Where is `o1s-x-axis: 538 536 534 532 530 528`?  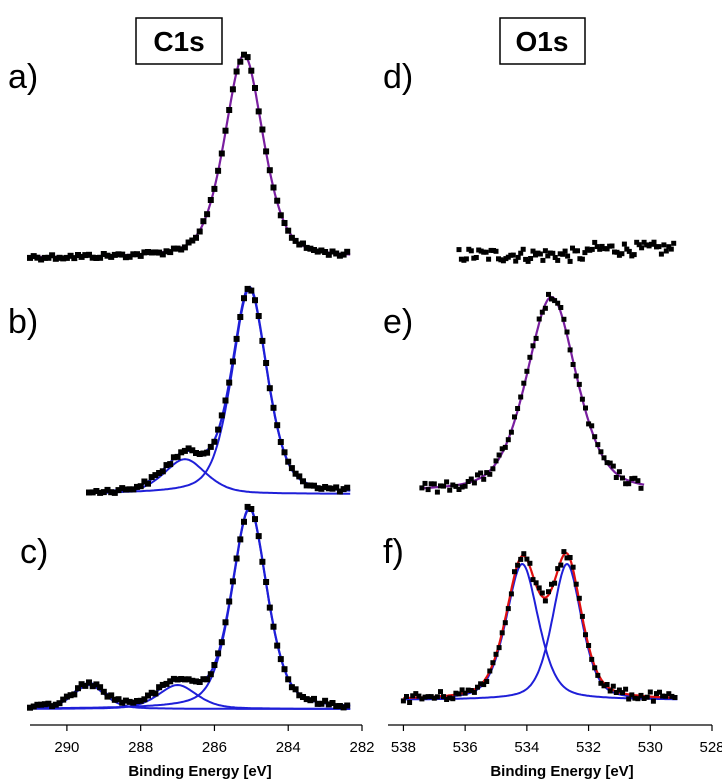
o1s-x-axis: 538 536 534 532 530 528 is located at coordinates (555, 740).